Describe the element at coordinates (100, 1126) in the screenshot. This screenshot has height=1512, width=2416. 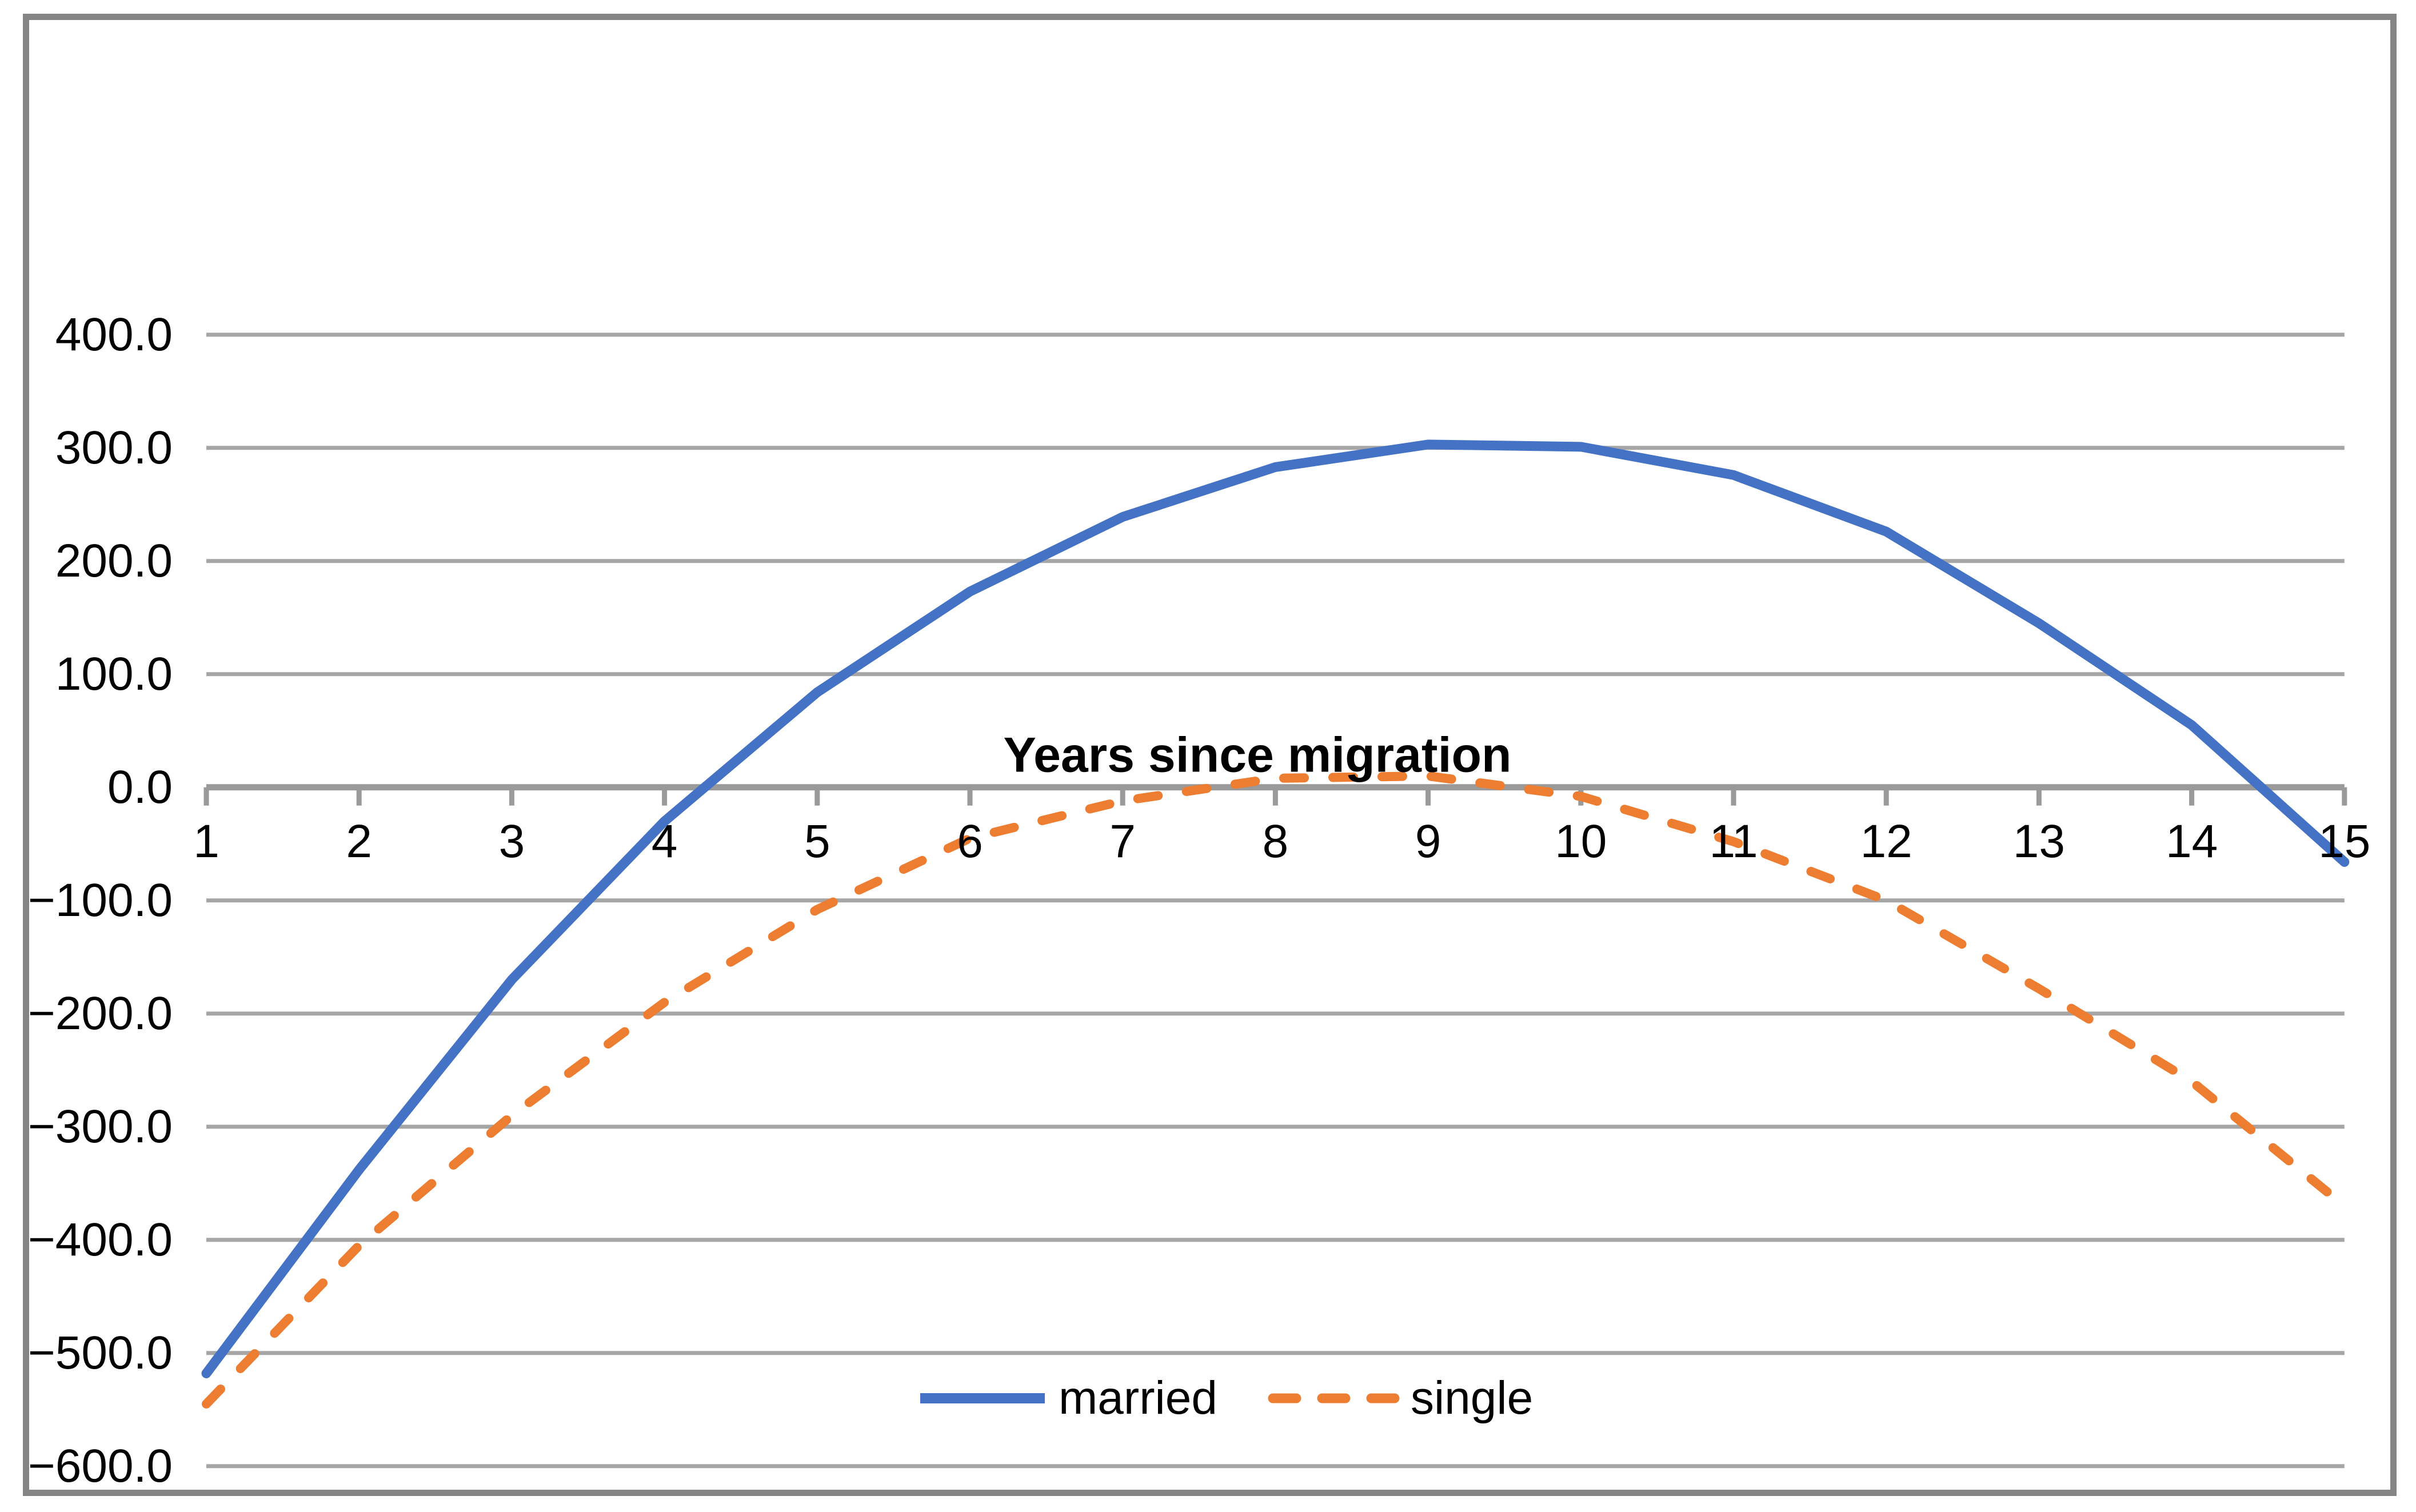
I see `y-tick-label: −300.0` at that location.